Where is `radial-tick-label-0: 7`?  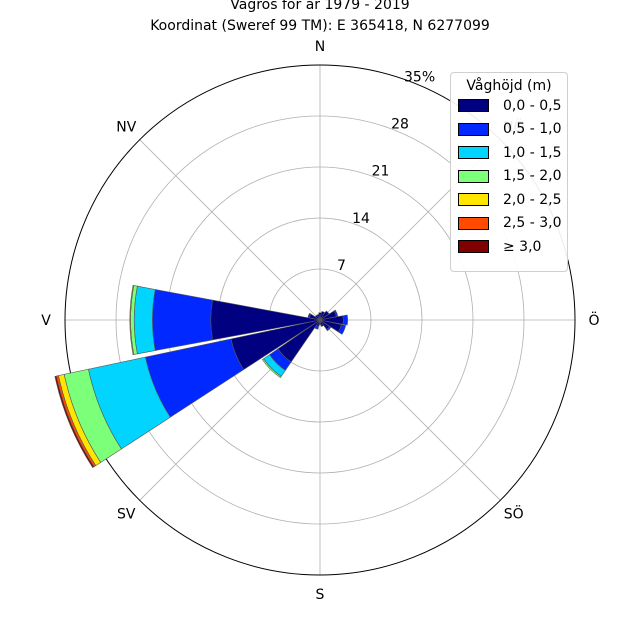 radial-tick-label-0: 7 is located at coordinates (341, 266).